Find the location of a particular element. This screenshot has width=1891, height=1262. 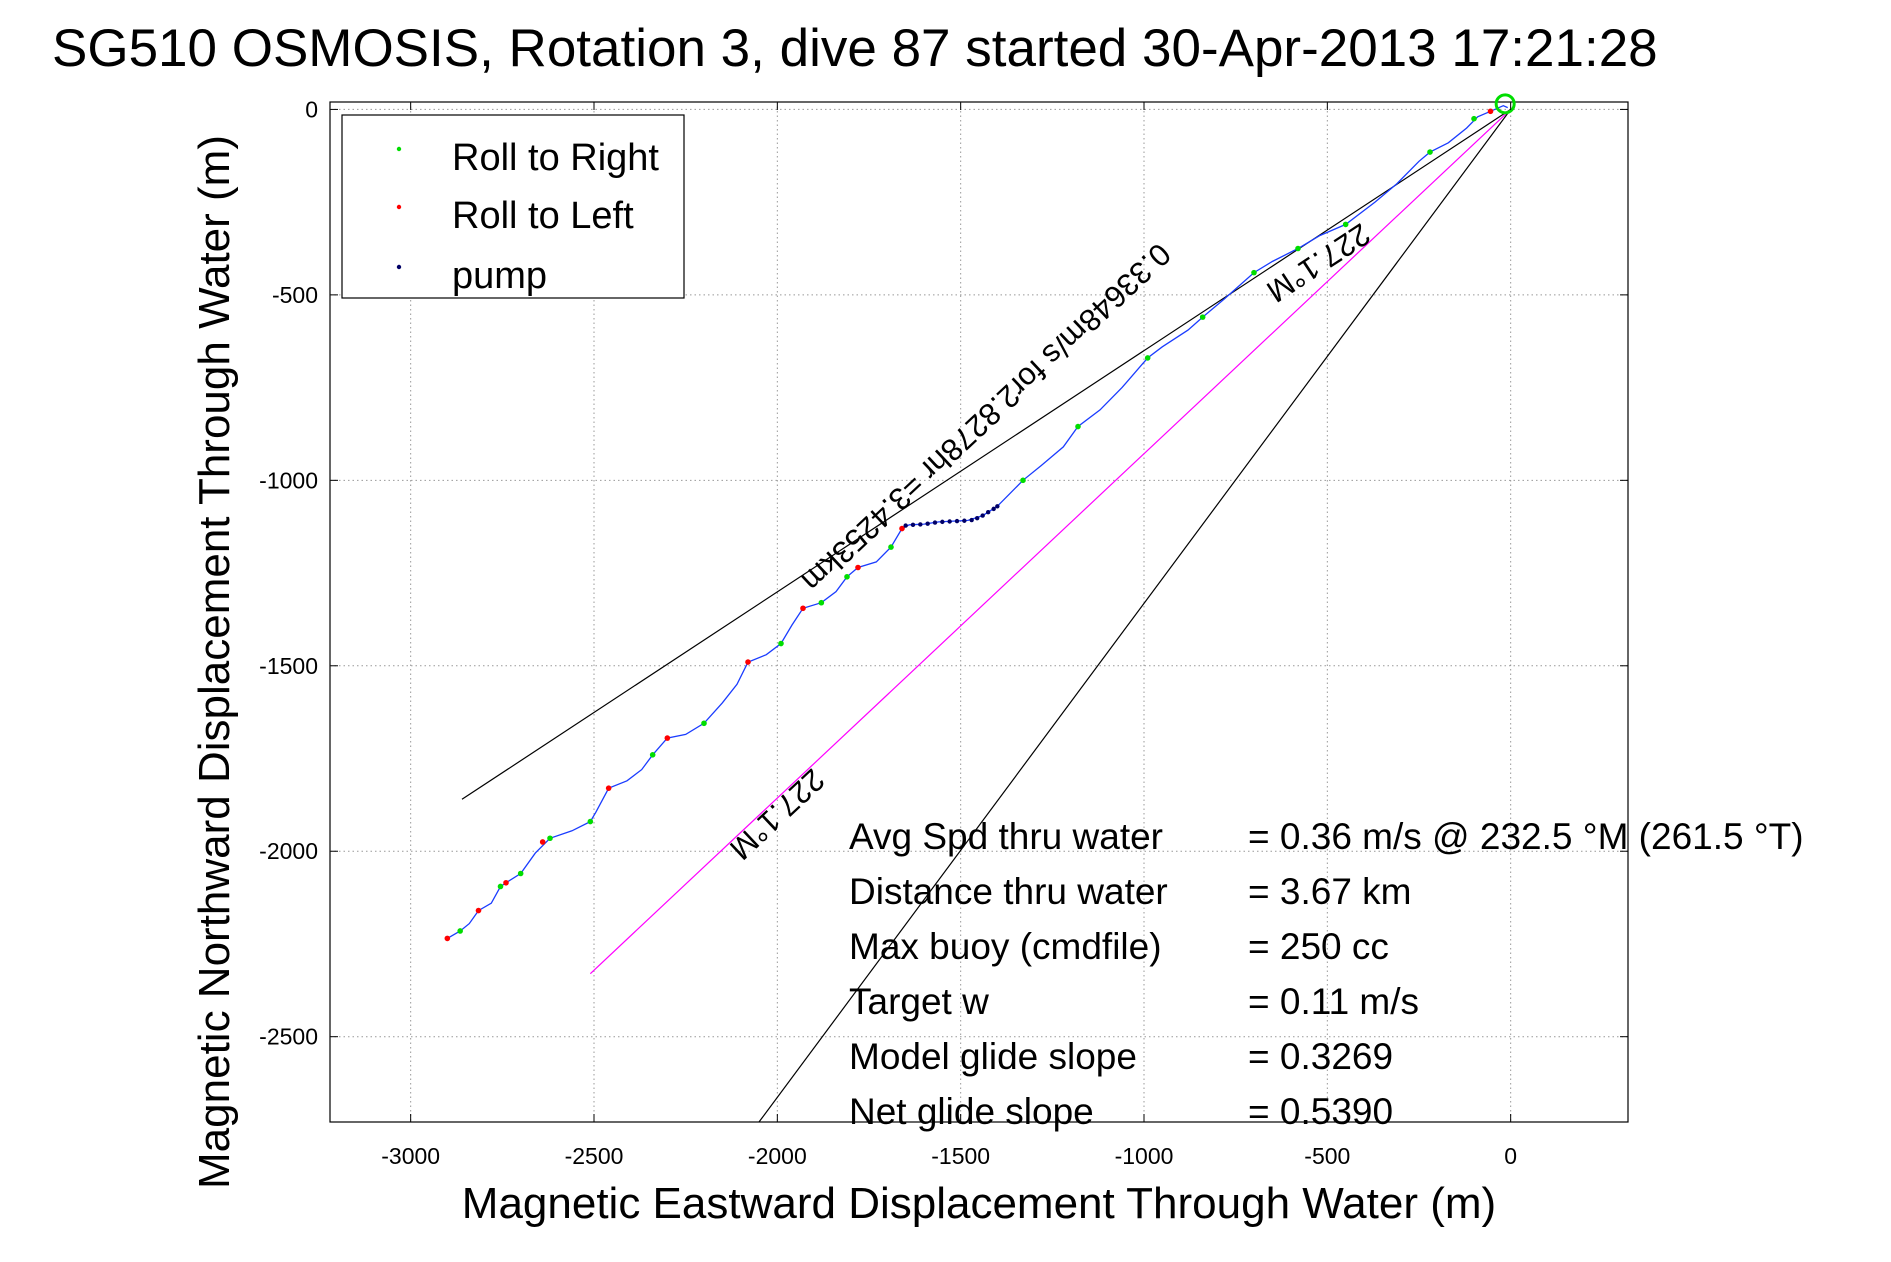

legend: Roll to Right Roll to Left pump is located at coordinates (513, 206).